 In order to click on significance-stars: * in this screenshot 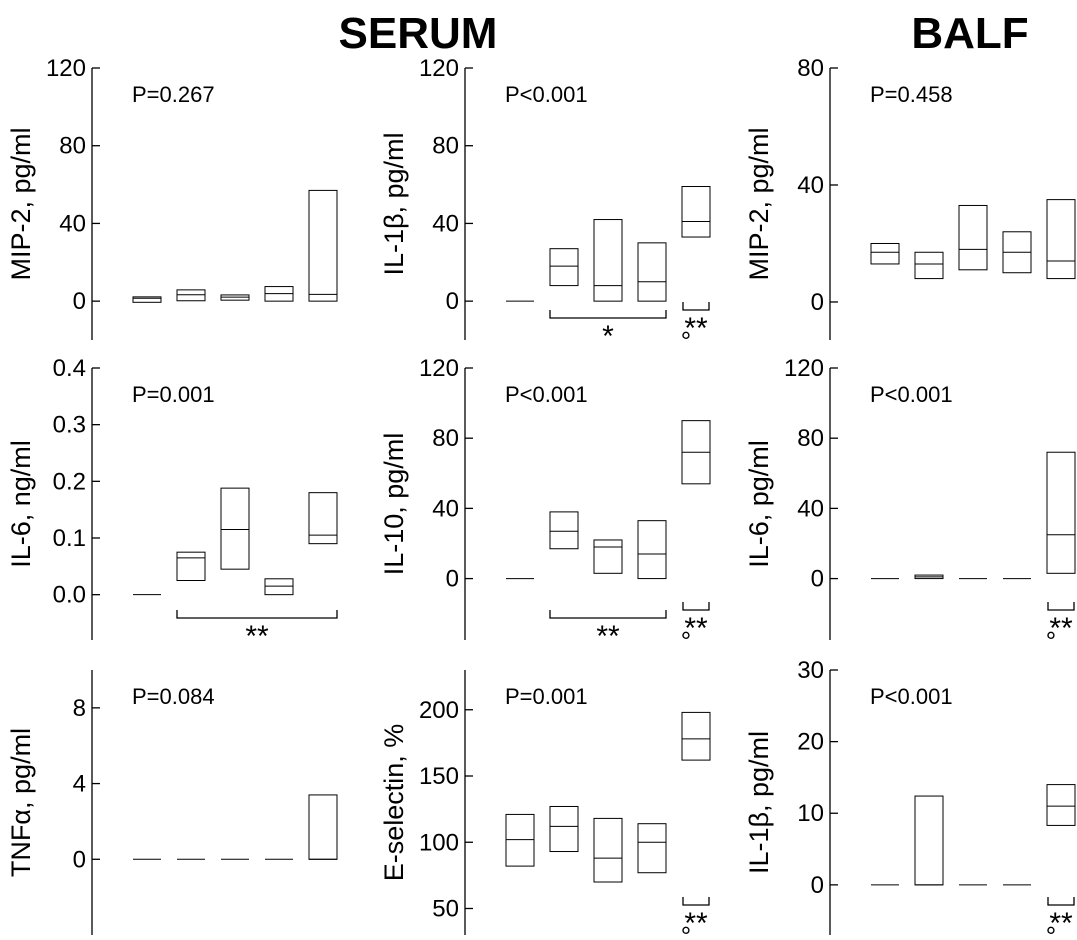, I will do `click(608, 336)`.